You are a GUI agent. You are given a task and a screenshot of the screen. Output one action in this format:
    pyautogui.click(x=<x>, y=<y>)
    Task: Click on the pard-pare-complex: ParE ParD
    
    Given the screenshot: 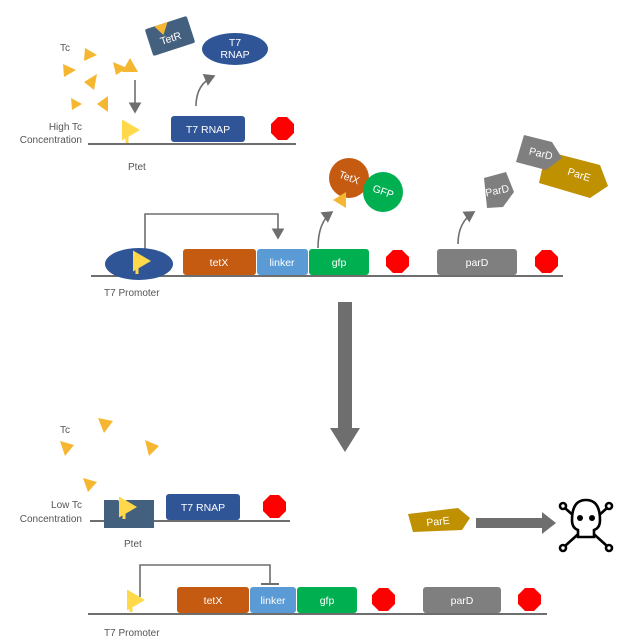 What is the action you would take?
    pyautogui.click(x=562, y=166)
    